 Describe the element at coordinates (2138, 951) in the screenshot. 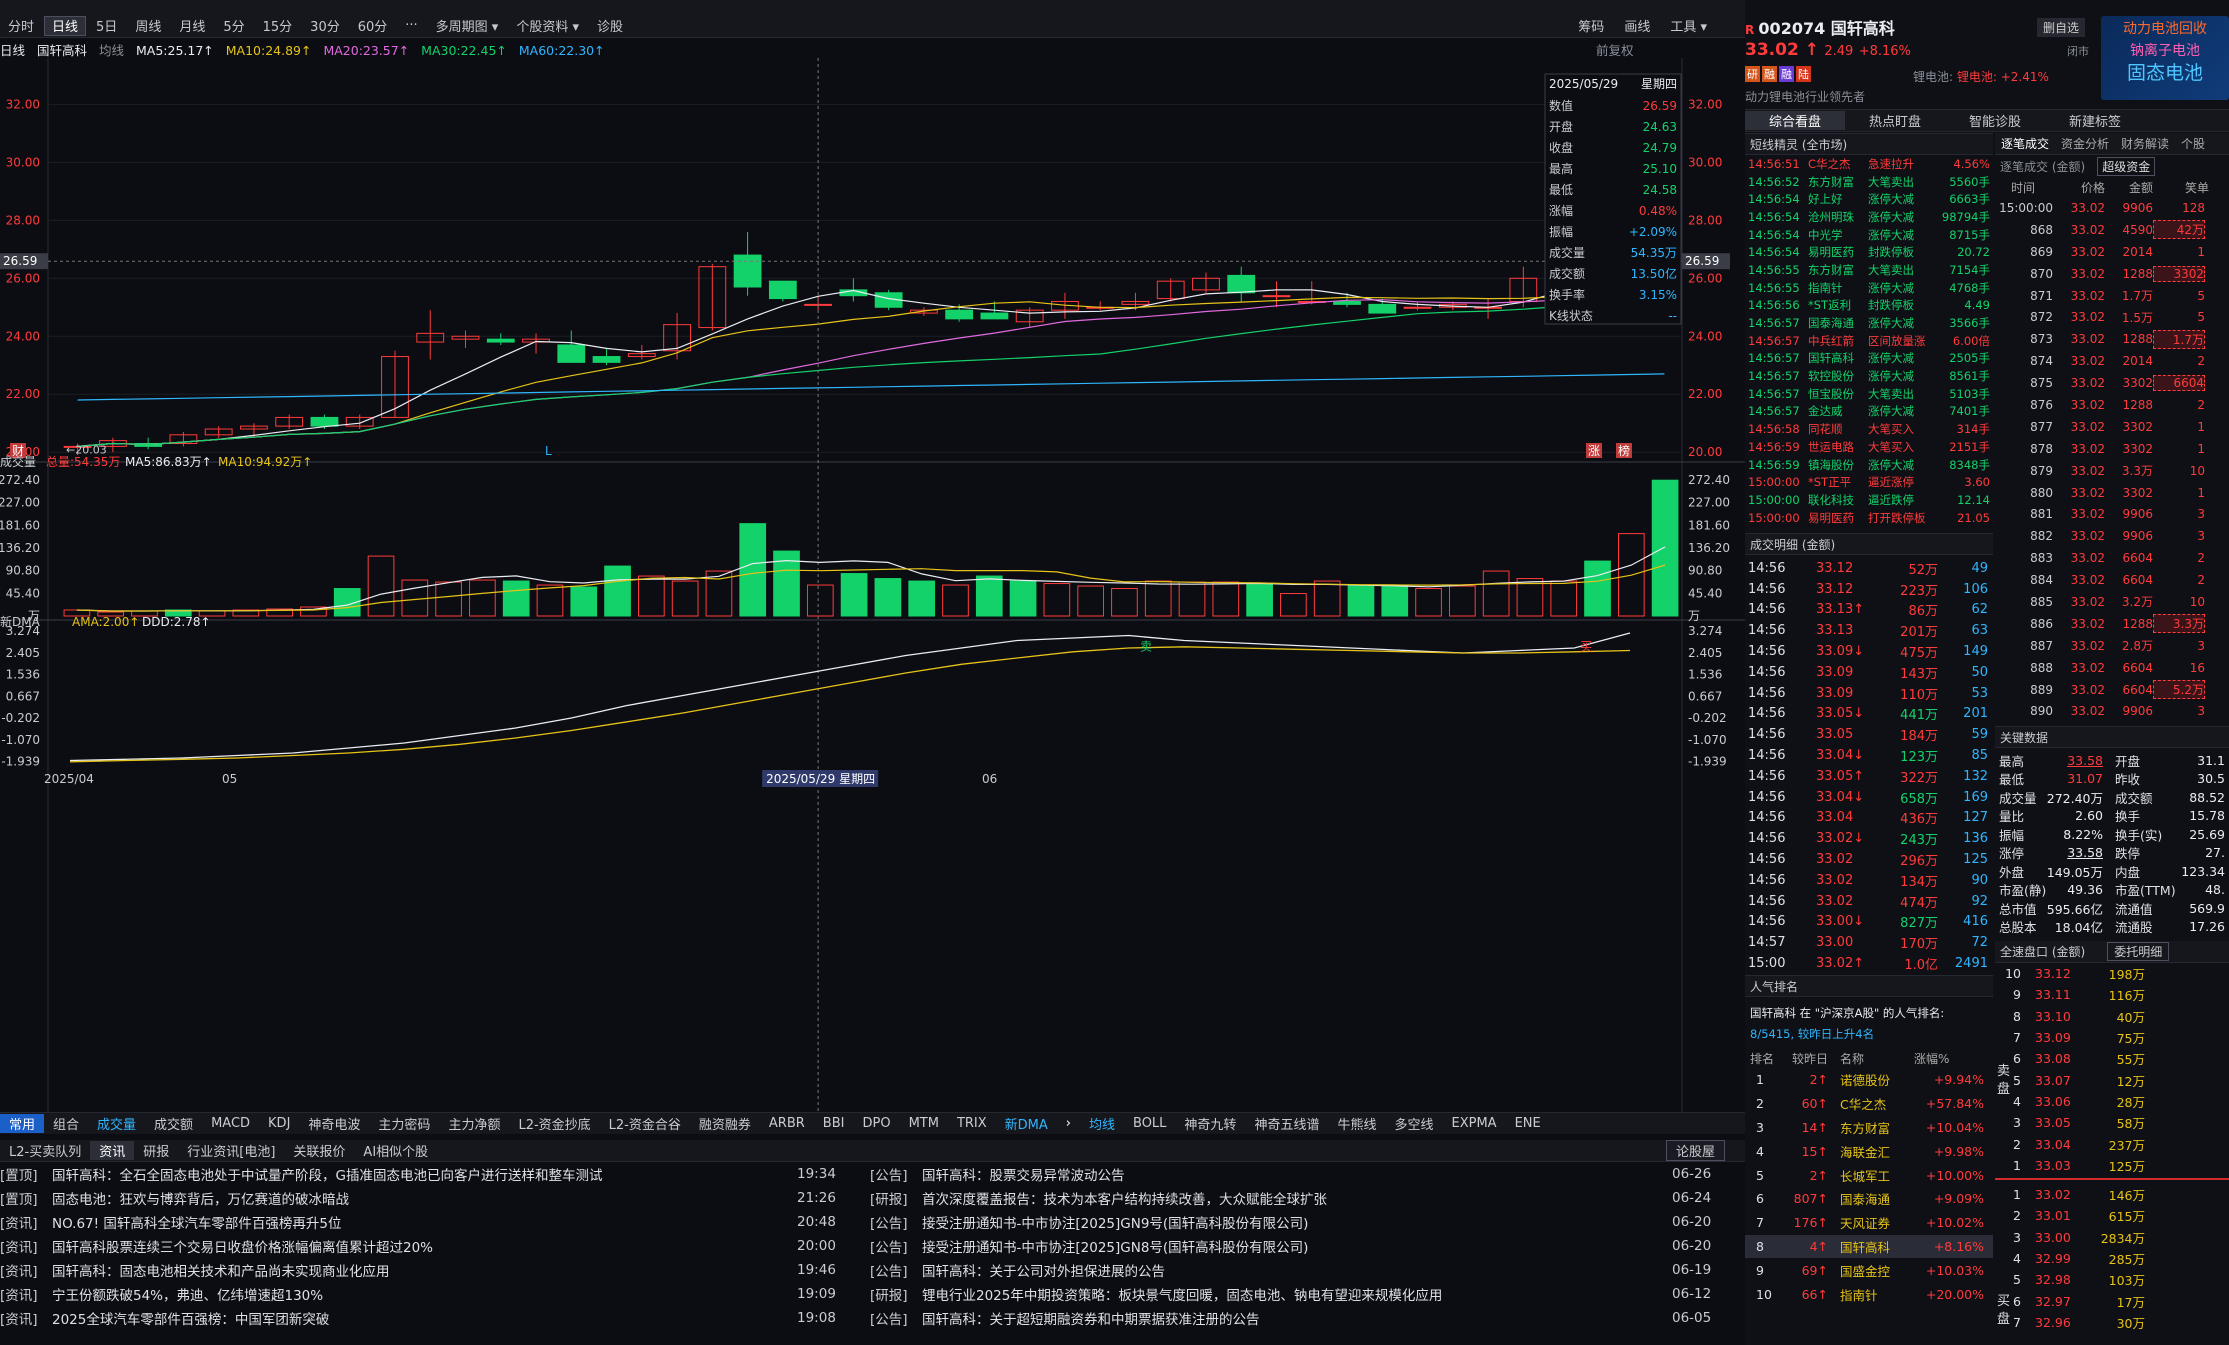

I see `order-detail-button: 委托明细` at that location.